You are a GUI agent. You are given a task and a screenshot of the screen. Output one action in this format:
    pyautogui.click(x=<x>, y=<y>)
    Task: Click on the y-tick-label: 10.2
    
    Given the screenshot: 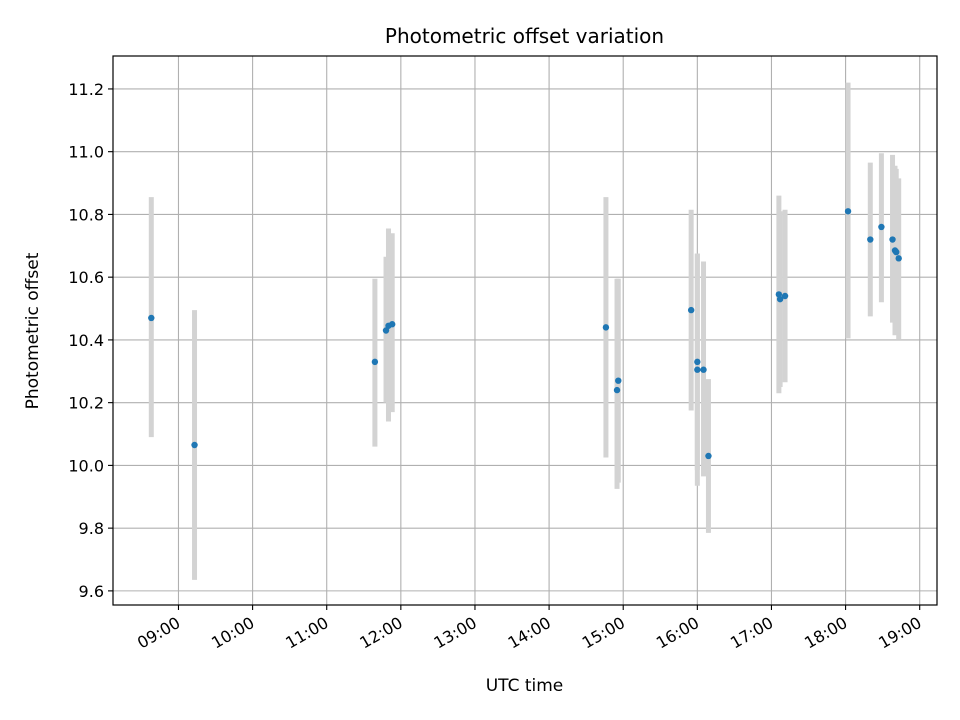 What is the action you would take?
    pyautogui.click(x=86, y=403)
    